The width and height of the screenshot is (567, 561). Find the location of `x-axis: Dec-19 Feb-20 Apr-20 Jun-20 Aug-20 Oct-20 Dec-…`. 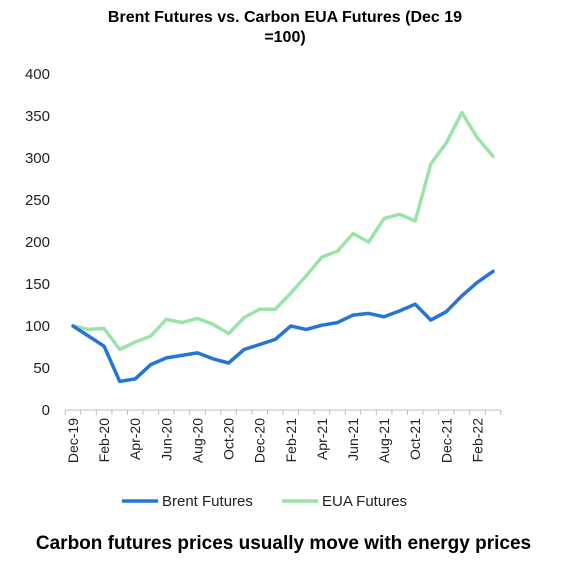

x-axis: Dec-19 Feb-20 Apr-20 Jun-20 Aug-20 Oct-20 Dec-… is located at coordinates (283, 436).